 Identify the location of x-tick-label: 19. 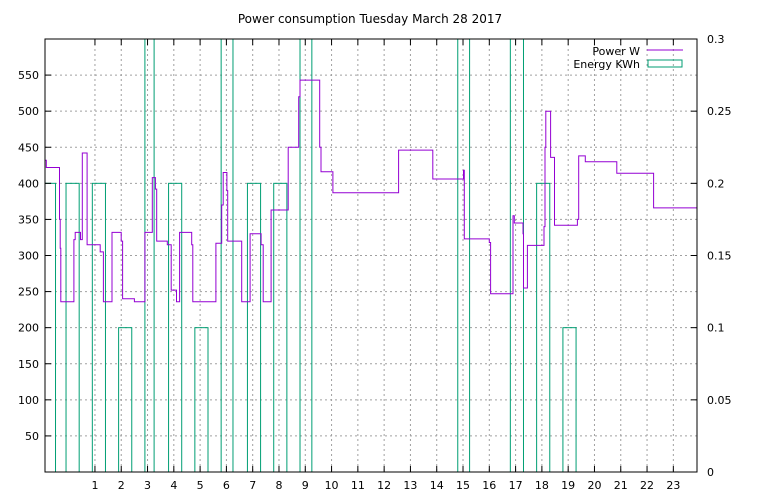
(568, 485).